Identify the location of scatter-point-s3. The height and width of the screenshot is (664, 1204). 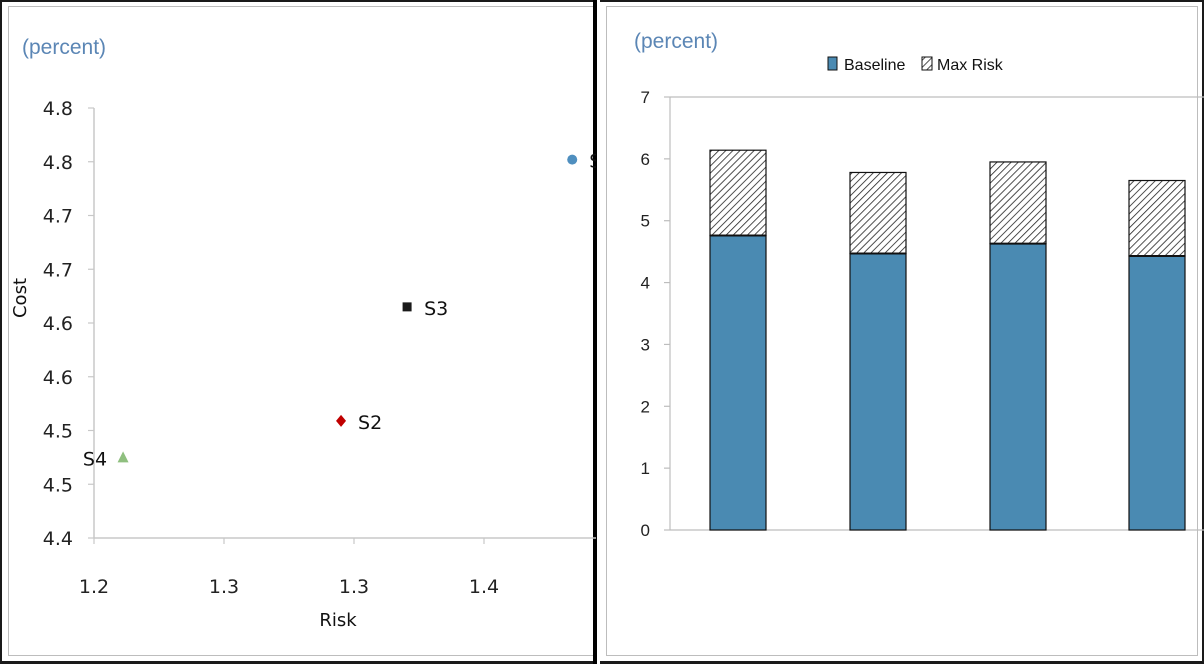
(407, 307).